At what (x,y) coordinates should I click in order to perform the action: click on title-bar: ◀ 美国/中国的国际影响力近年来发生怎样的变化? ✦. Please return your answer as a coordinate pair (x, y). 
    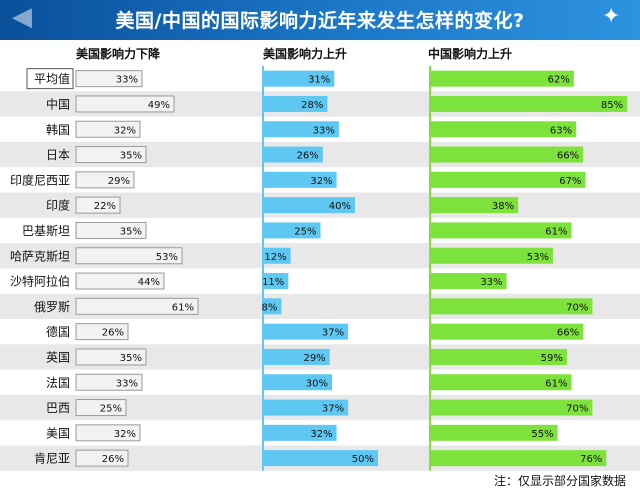
    Looking at the image, I should click on (320, 20).